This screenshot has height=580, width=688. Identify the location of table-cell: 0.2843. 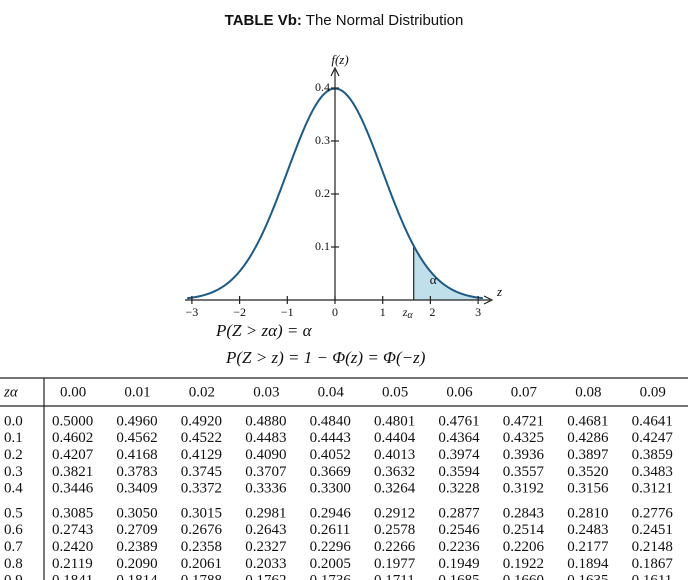
(523, 513).